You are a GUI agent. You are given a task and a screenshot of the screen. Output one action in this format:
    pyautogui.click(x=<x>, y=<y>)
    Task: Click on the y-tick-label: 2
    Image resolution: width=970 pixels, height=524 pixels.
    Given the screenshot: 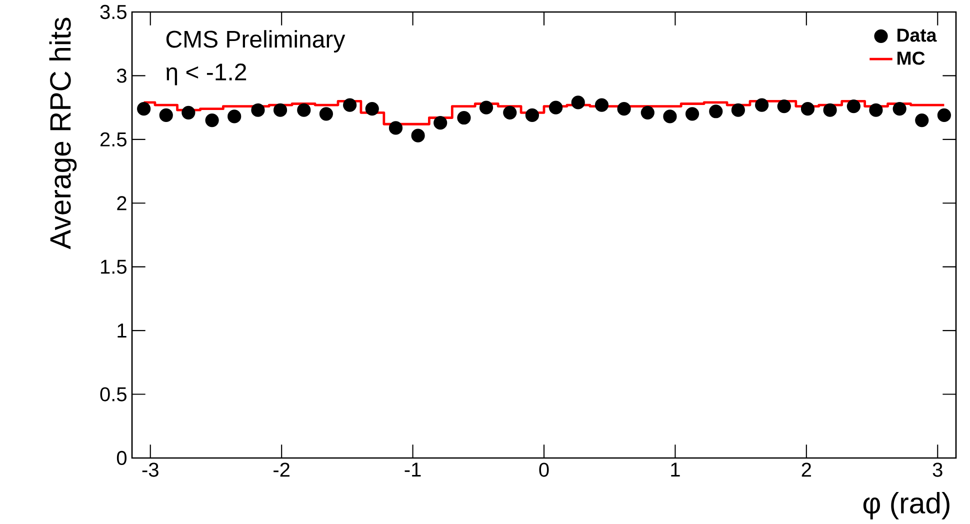 What is the action you would take?
    pyautogui.click(x=121, y=203)
    